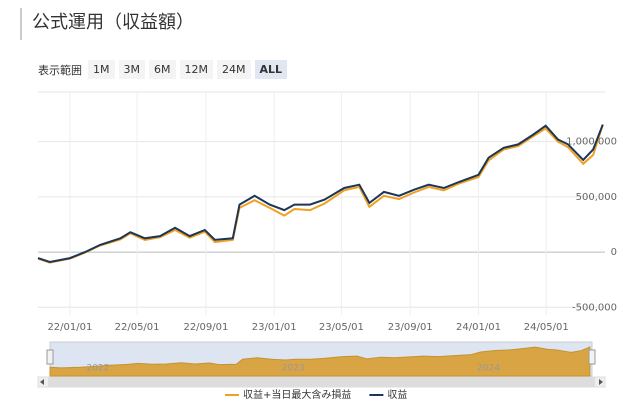 The width and height of the screenshot is (617, 412). What do you see at coordinates (546, 327) in the screenshot?
I see `x-tick-label: 24/05/01` at bounding box center [546, 327].